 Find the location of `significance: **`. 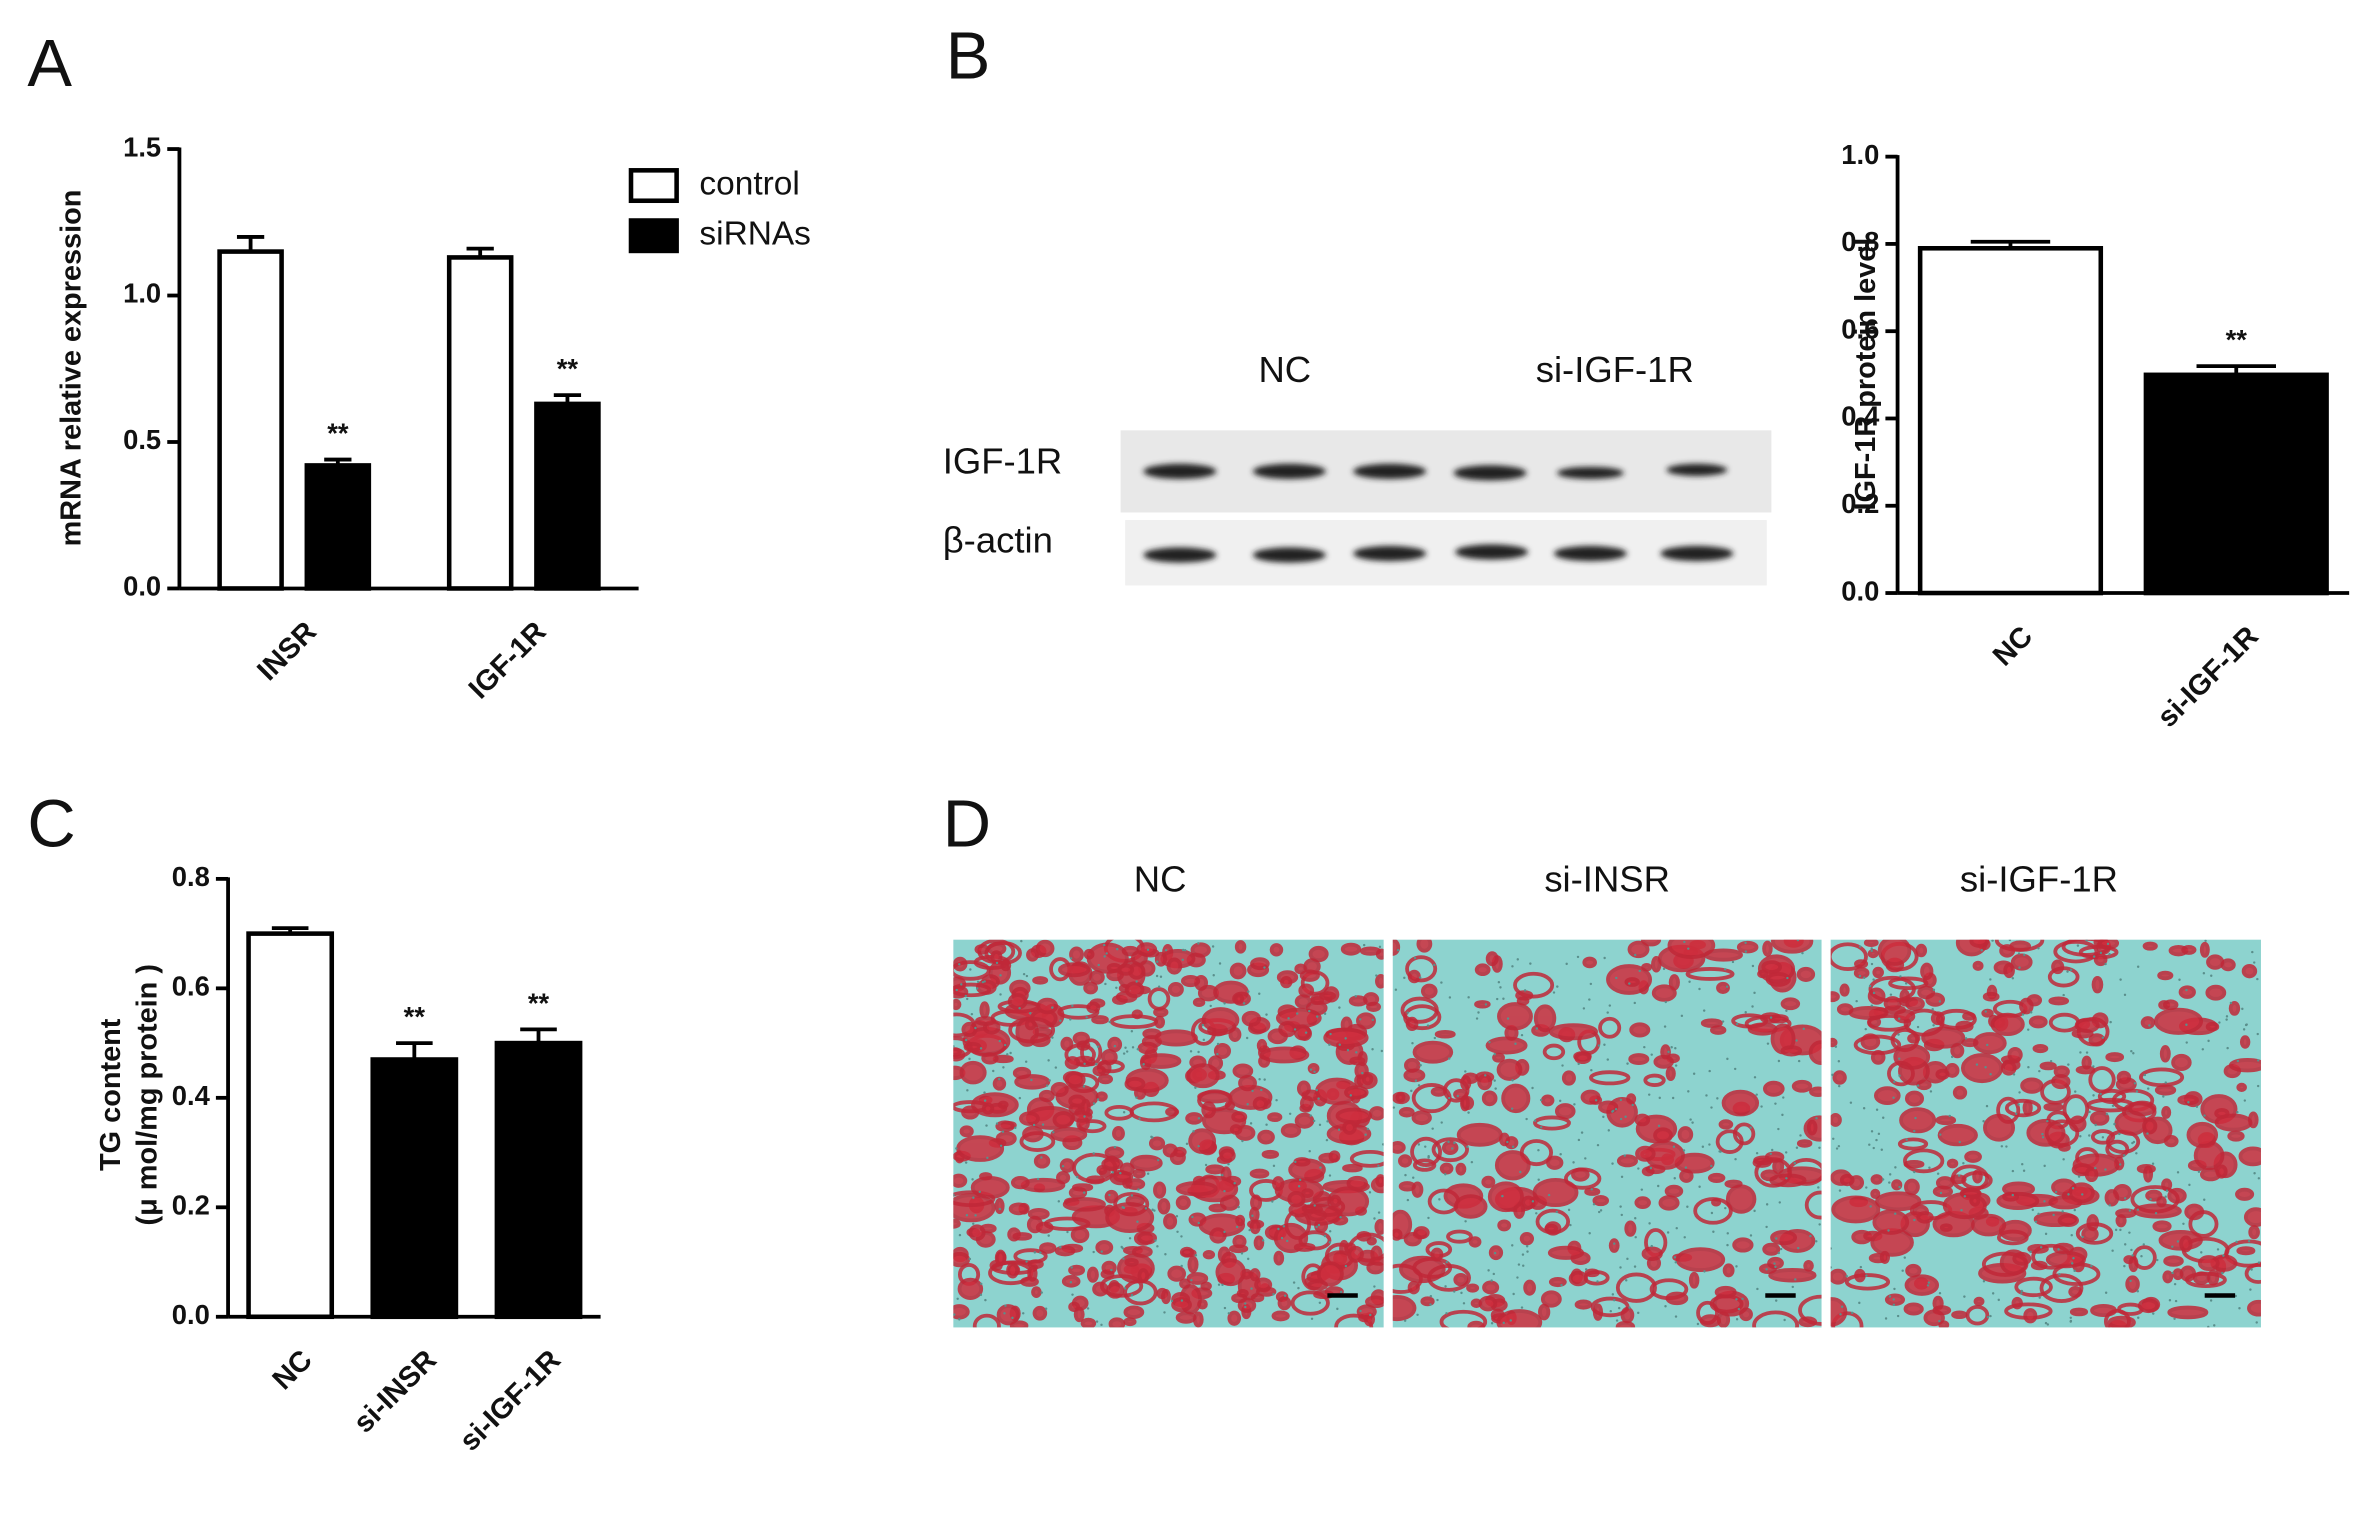

significance: ** is located at coordinates (568, 368).